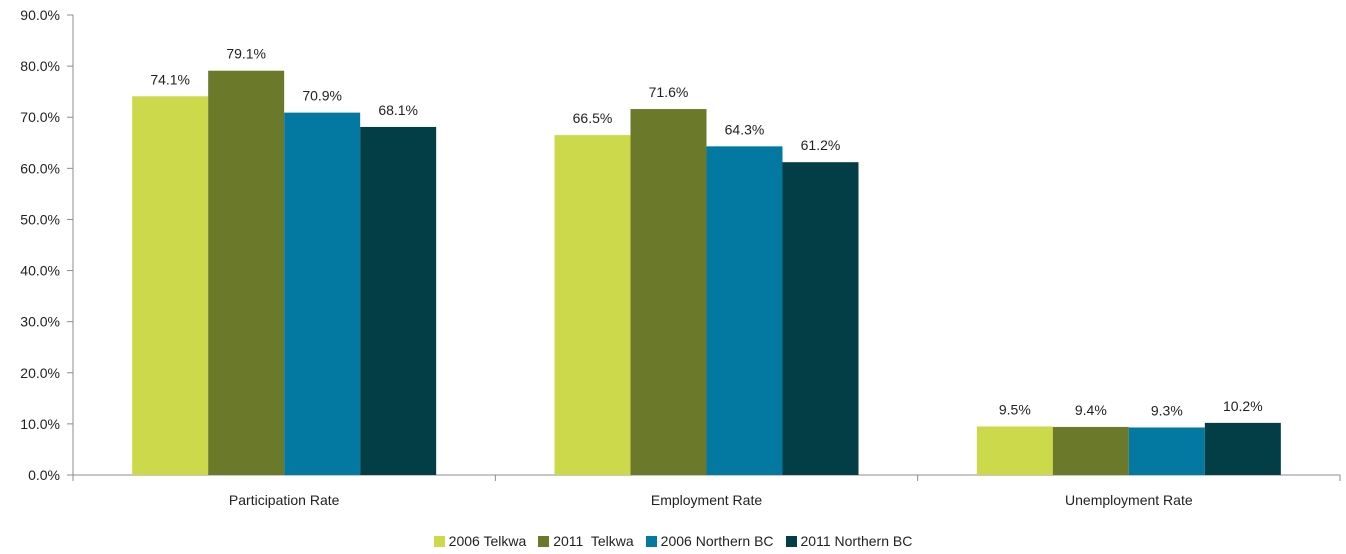 Image resolution: width=1346 pixels, height=554 pixels. I want to click on data-label: 70.9%, so click(322, 96).